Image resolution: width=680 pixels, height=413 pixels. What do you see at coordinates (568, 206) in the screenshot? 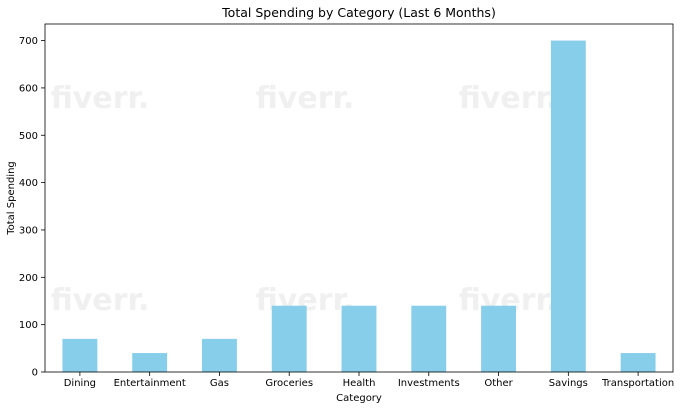
I see `bar-savings` at bounding box center [568, 206].